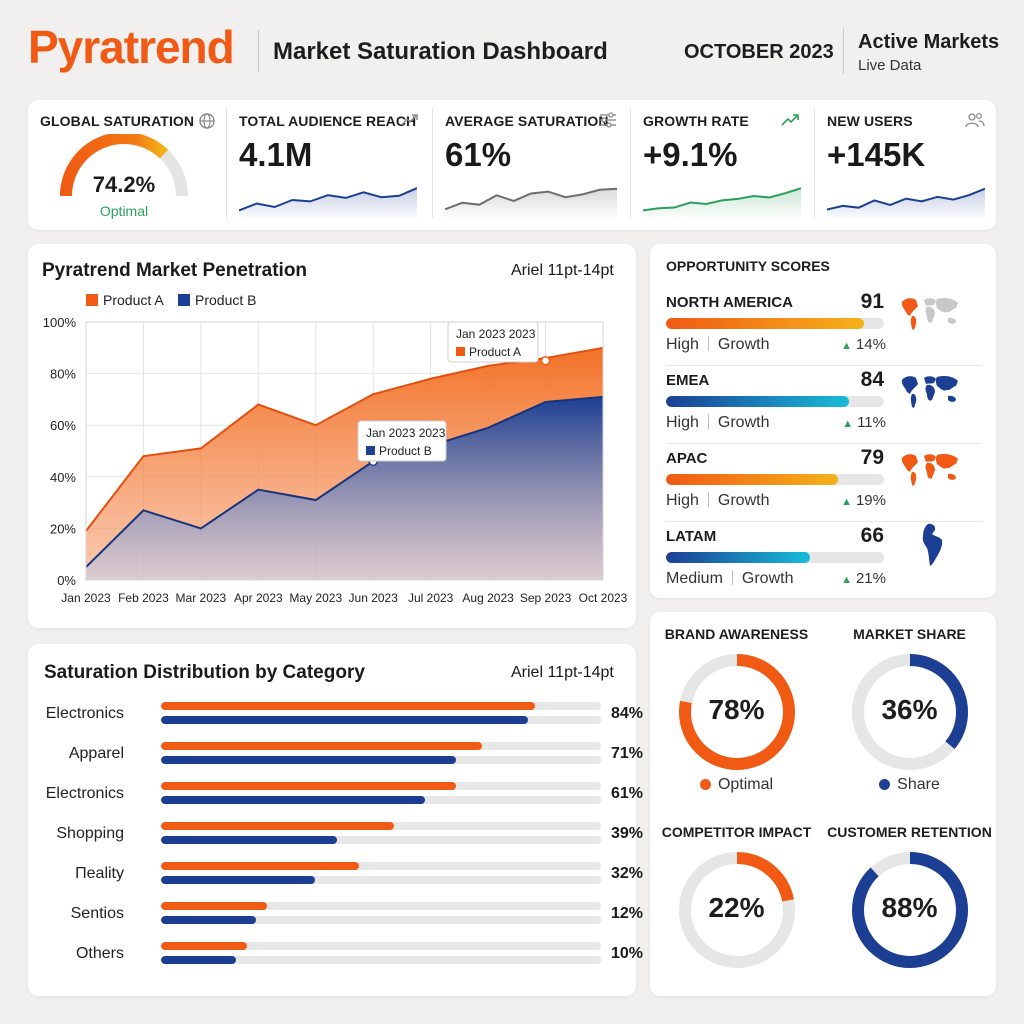 The width and height of the screenshot is (1024, 1024). What do you see at coordinates (84, 713) in the screenshot?
I see `category-label: Electronics` at bounding box center [84, 713].